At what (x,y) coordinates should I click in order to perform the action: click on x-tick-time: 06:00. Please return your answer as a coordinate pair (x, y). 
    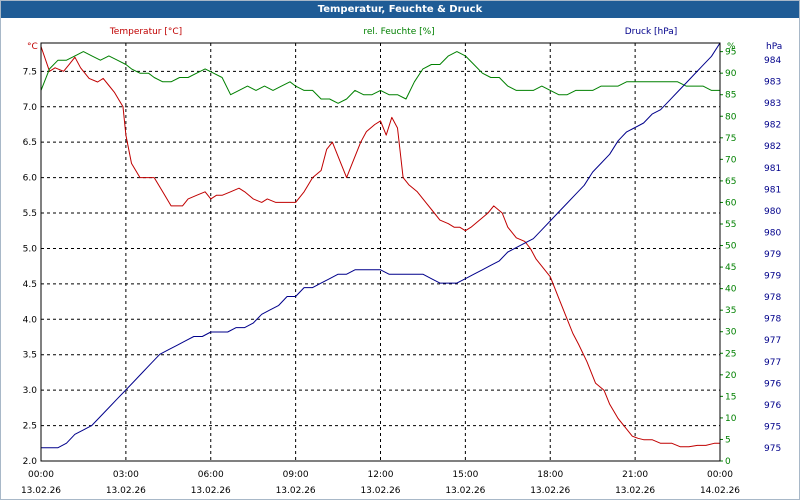
    Looking at the image, I should click on (211, 475).